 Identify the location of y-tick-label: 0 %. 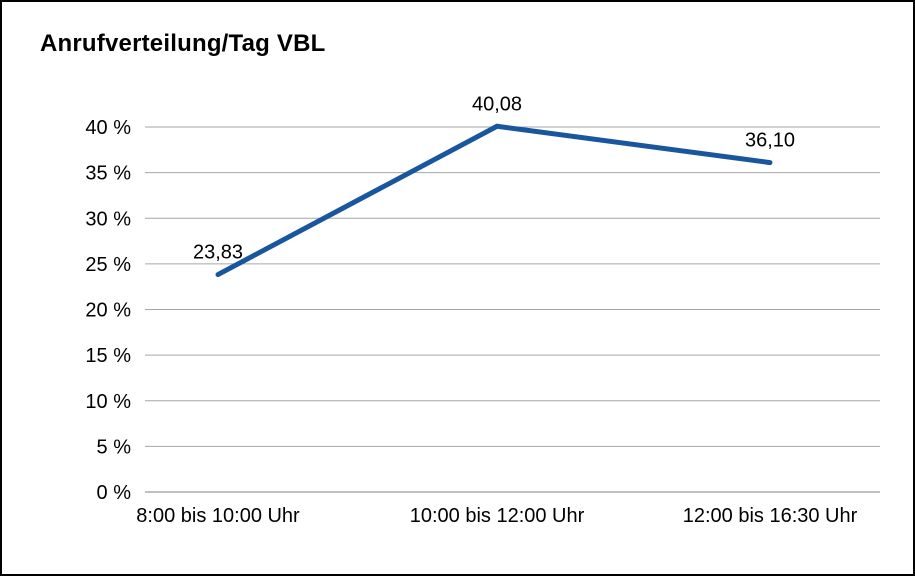
(114, 493).